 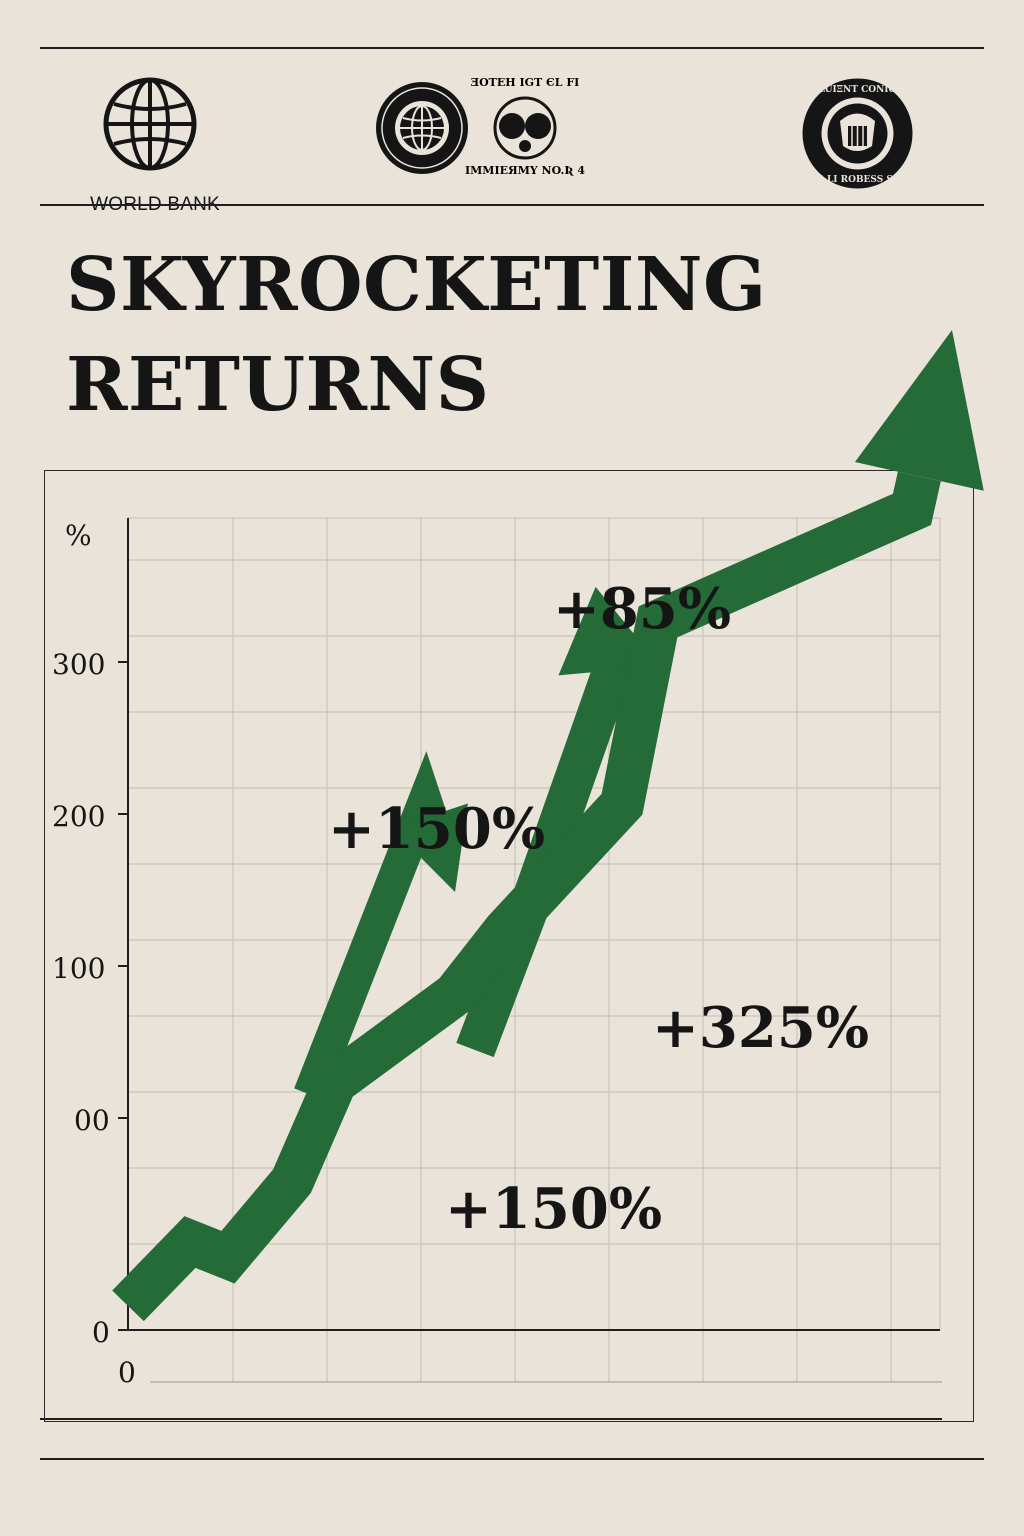 I want to click on annotation-0: +85%, so click(x=642, y=609).